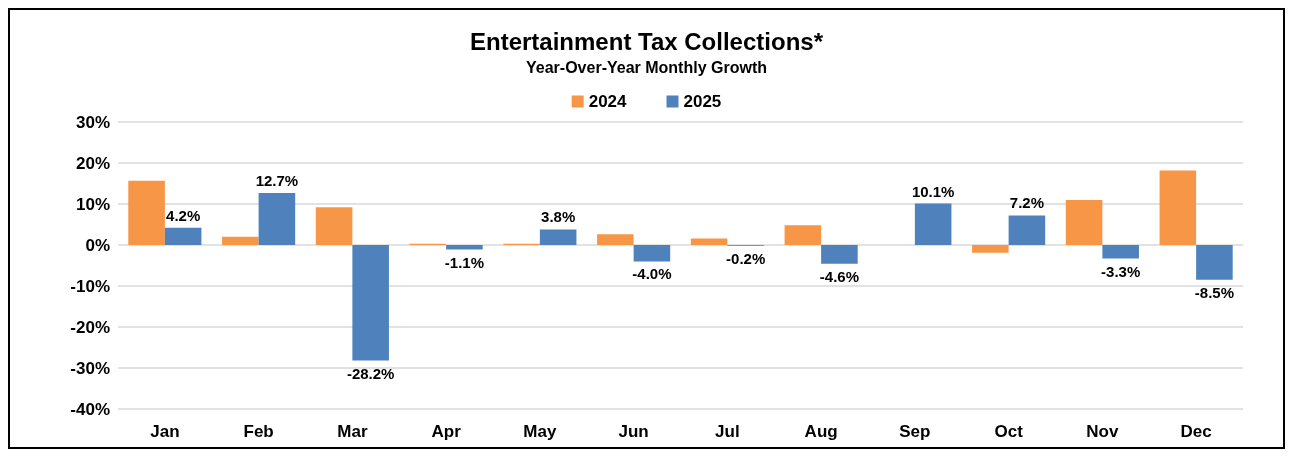 Image resolution: width=1295 pixels, height=459 pixels. What do you see at coordinates (1121, 271) in the screenshot?
I see `data-label: -3.3%` at bounding box center [1121, 271].